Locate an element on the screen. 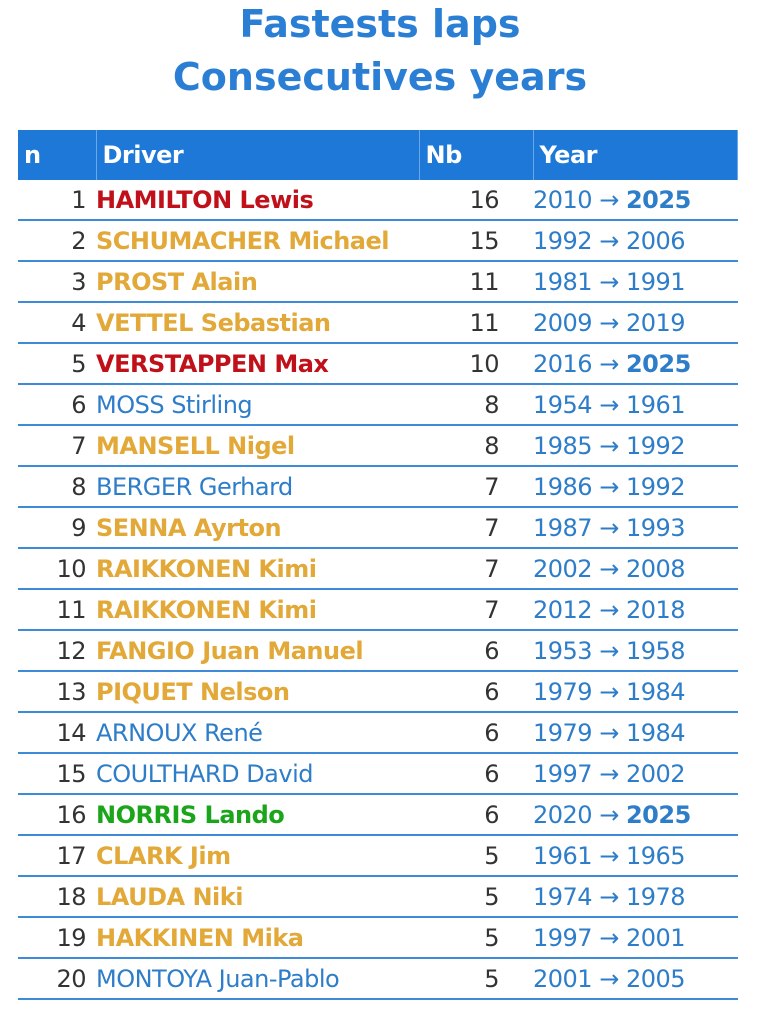 The height and width of the screenshot is (1024, 760). years: 1954 → 1961 is located at coordinates (635, 405).